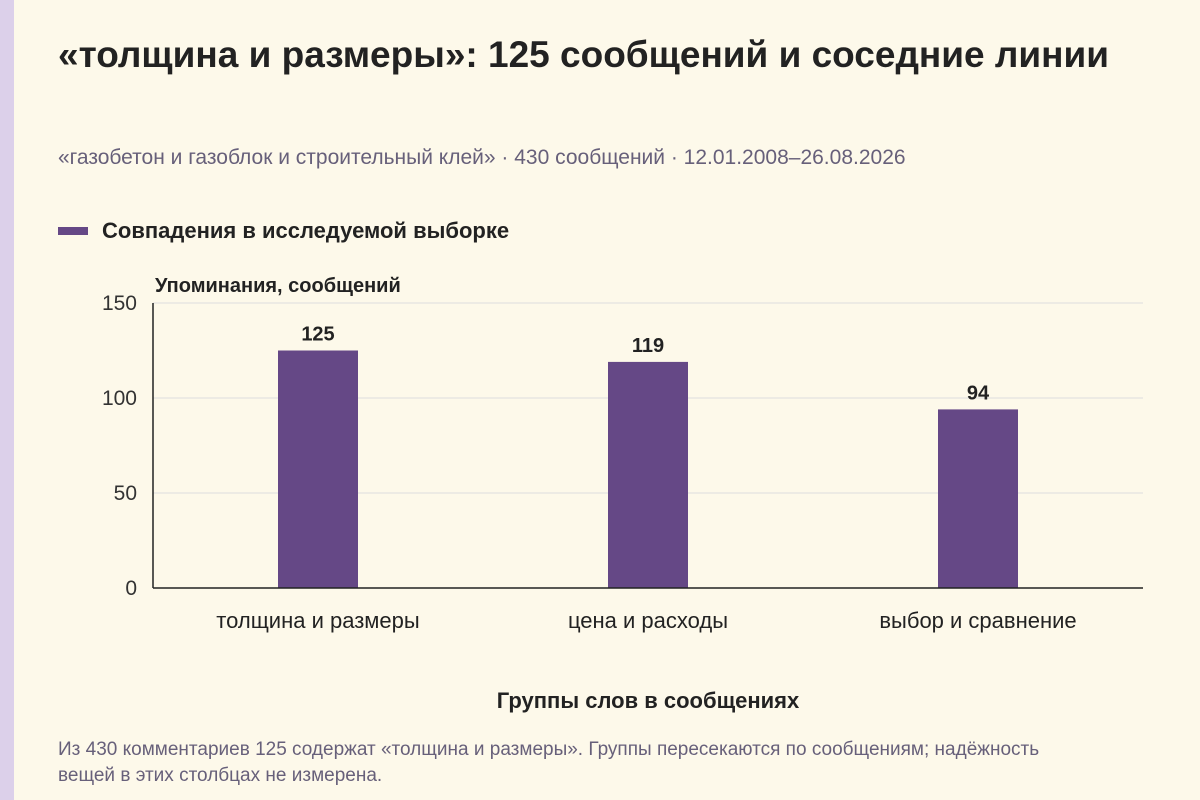  I want to click on legend-swatch, so click(73, 231).